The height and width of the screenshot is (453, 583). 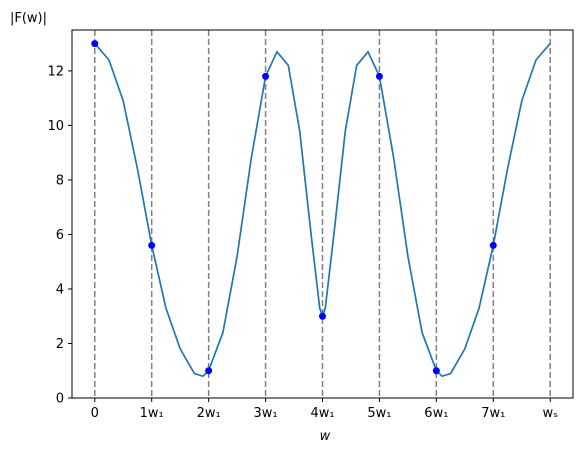 What do you see at coordinates (152, 413) in the screenshot?
I see `x-tick-label: 1w₁` at bounding box center [152, 413].